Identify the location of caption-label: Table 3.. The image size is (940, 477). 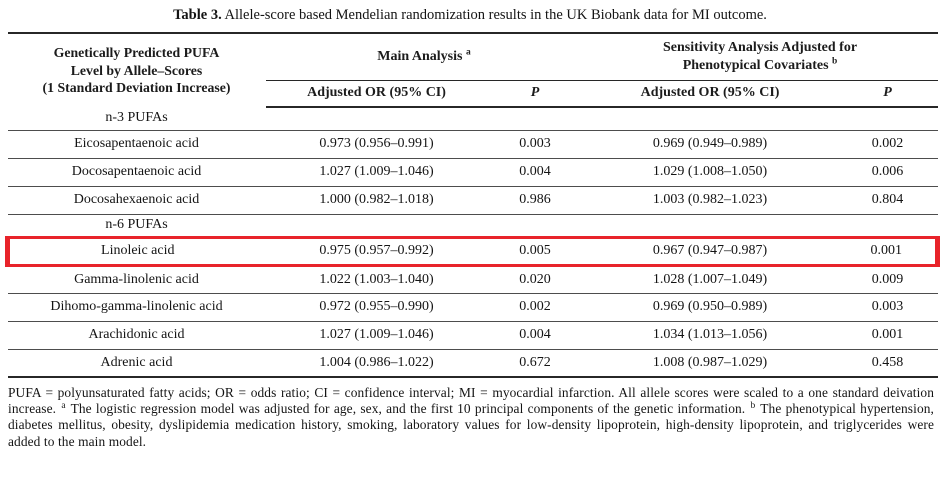
(197, 15).